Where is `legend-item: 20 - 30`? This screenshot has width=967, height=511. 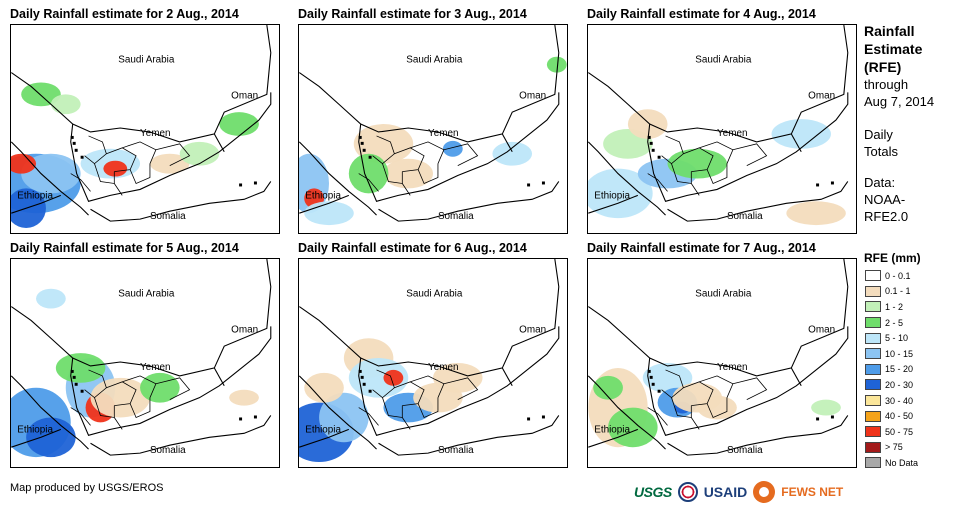 legend-item: 20 - 30 is located at coordinates (891, 385).